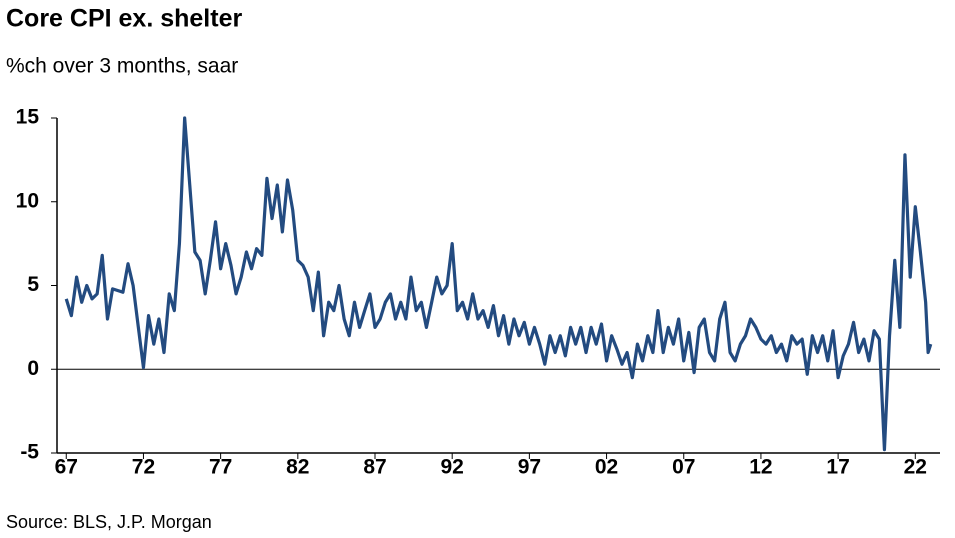 This screenshot has height=538, width=955. Describe the element at coordinates (220, 467) in the screenshot. I see `x-tick-label: 77` at that location.